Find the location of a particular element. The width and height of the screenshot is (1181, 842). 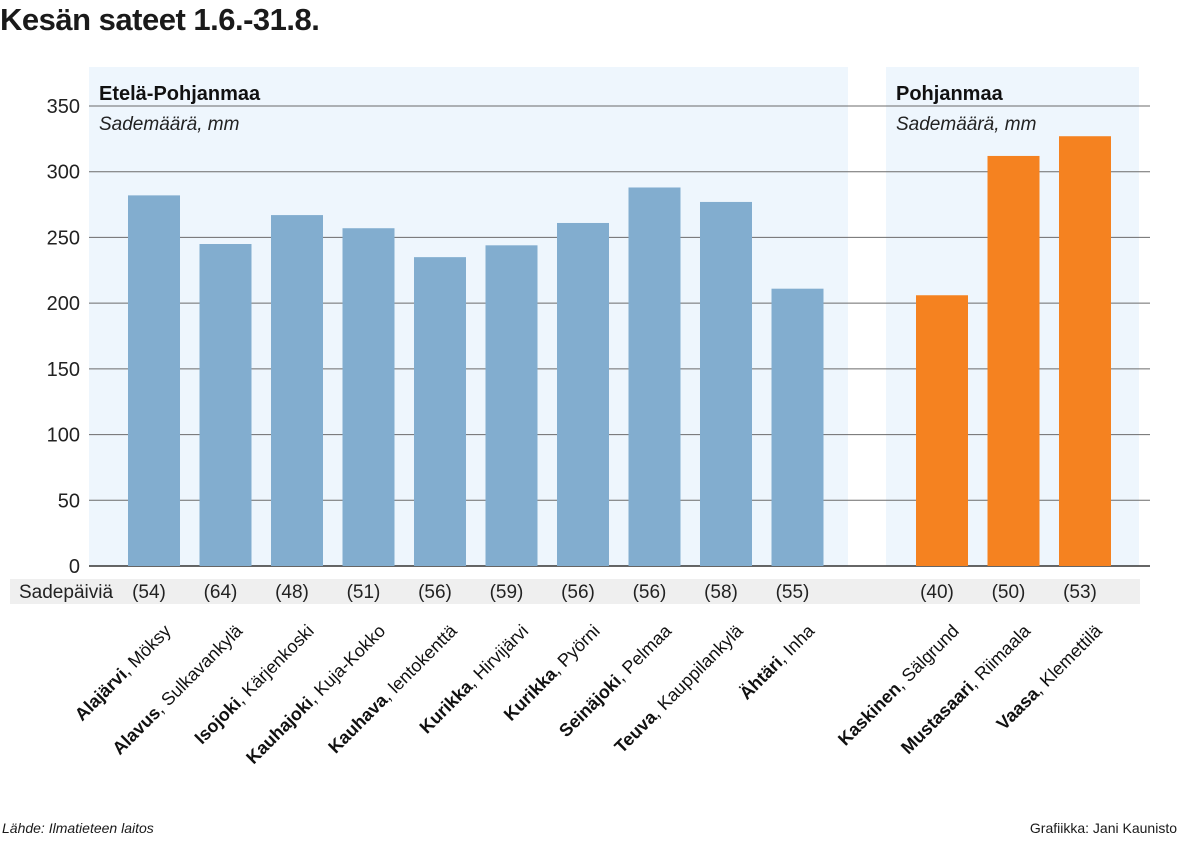

station-label: Teuva, Kauppilankylä is located at coordinates (679, 688).